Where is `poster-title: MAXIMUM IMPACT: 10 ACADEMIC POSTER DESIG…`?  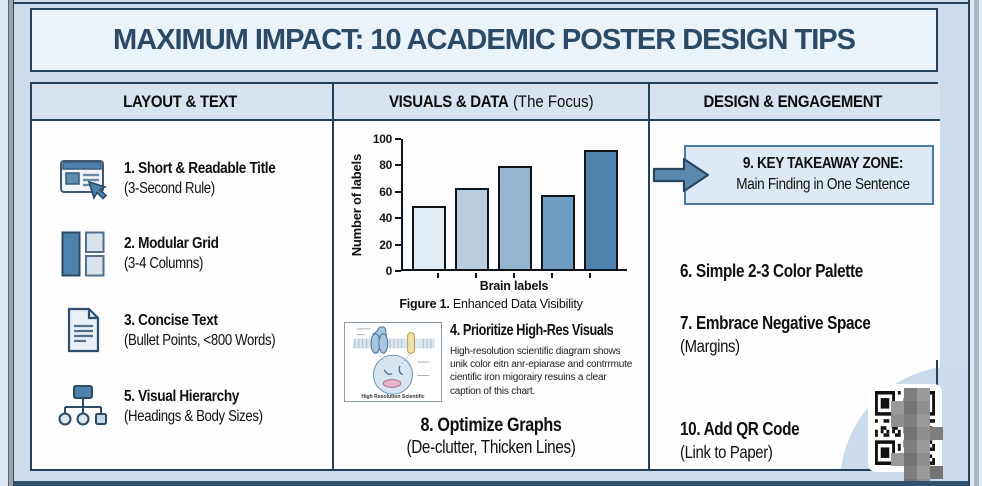
poster-title: MAXIMUM IMPACT: 10 ACADEMIC POSTER DESIG… is located at coordinates (484, 39).